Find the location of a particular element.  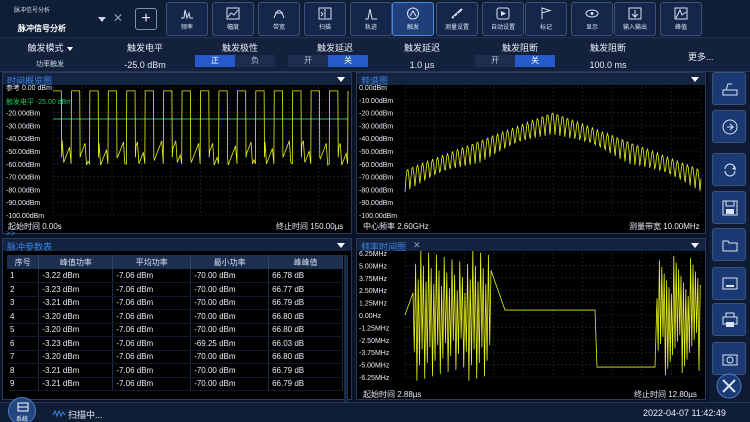

y-tick-label: -100.00dBm is located at coordinates (378, 216).